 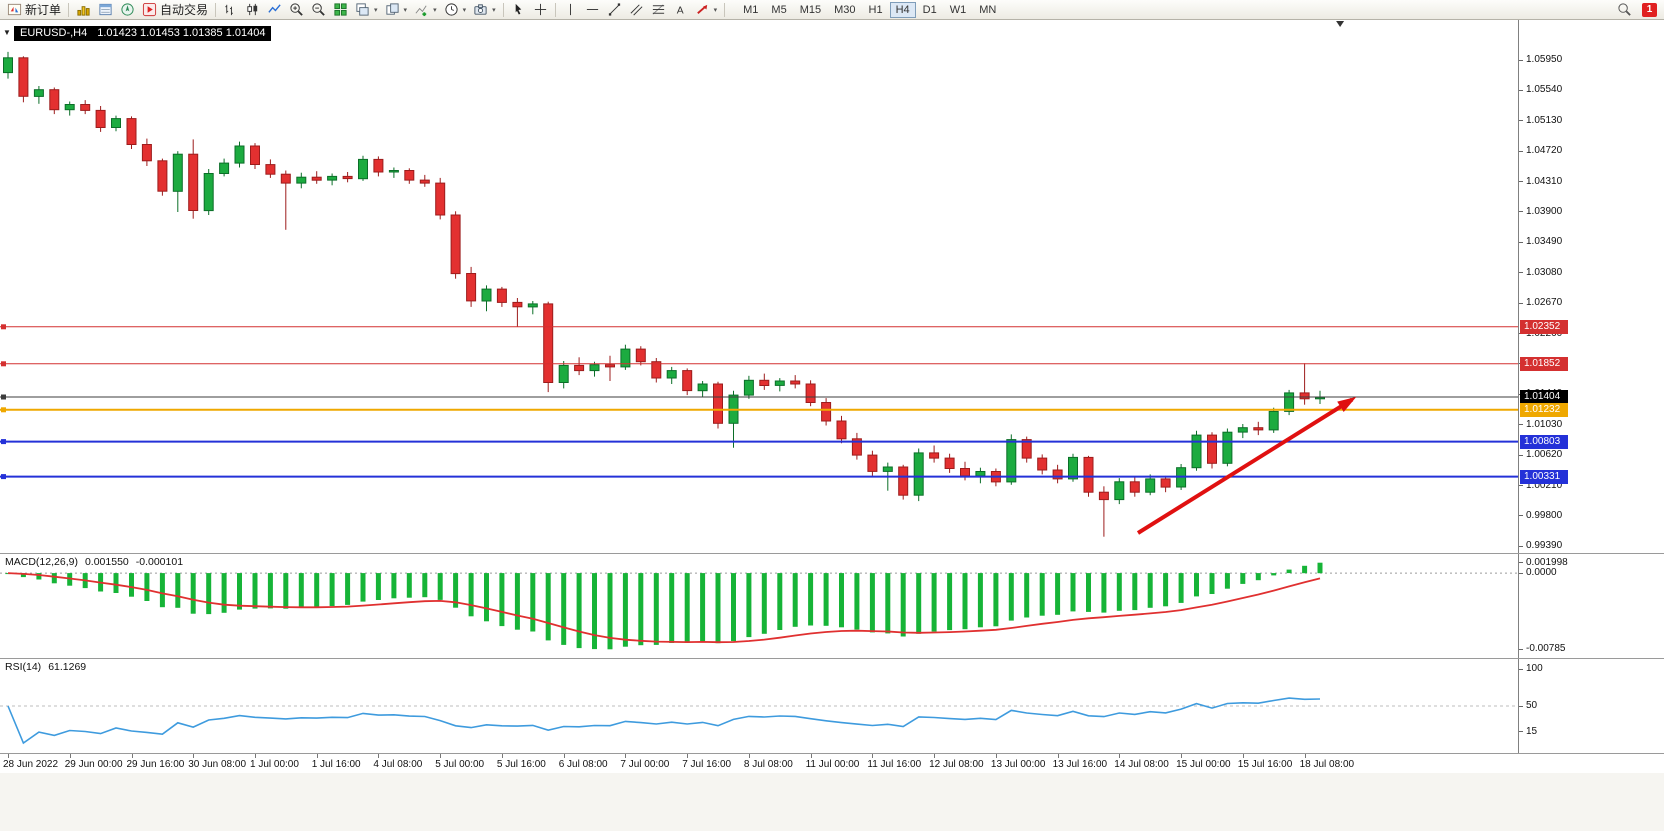 What do you see at coordinates (54, 33) in the screenshot?
I see `symbol-timeframe-label: EURUSD-,H4` at bounding box center [54, 33].